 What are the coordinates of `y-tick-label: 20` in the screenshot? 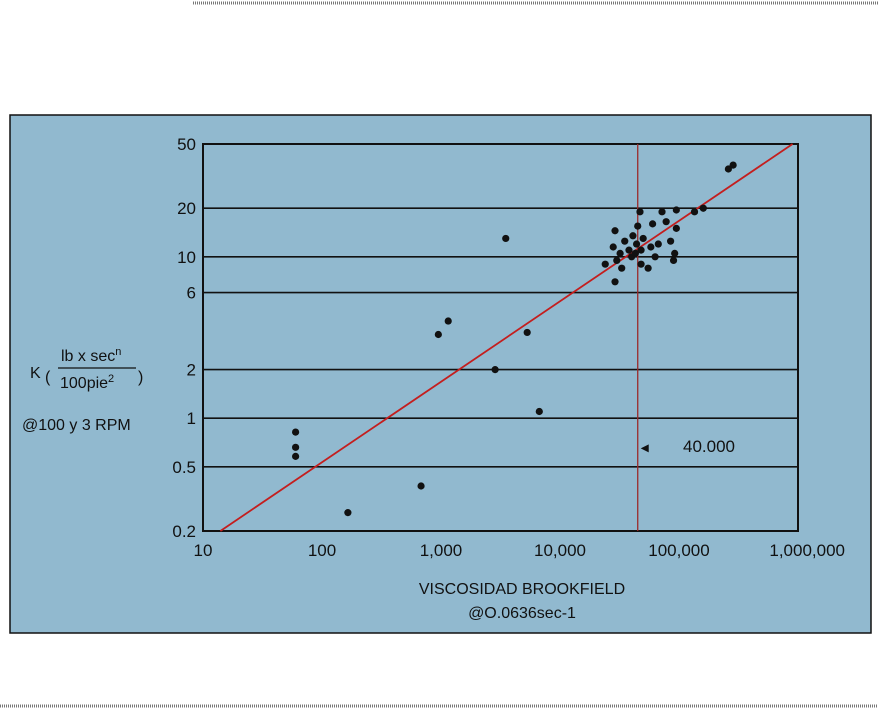 It's located at (186, 208).